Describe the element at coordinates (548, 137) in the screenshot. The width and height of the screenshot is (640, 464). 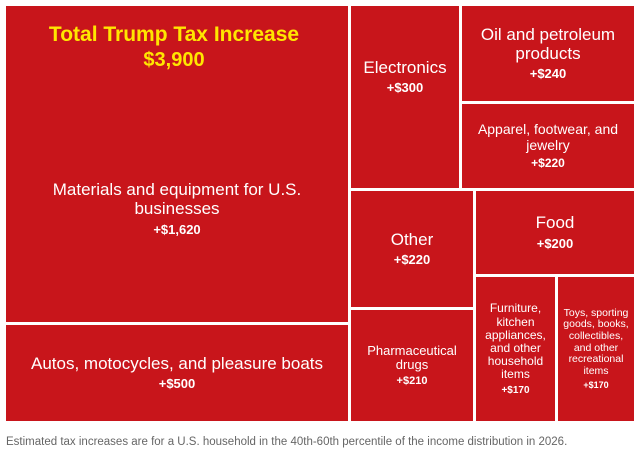
I see `treemap-cell-label: Apparel, footwear, and jewelry` at that location.